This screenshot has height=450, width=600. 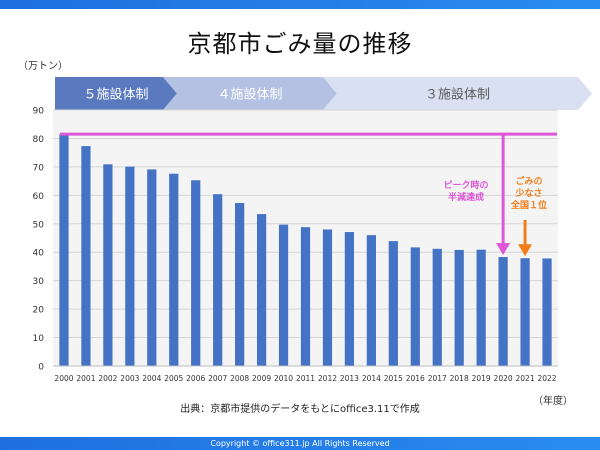 What do you see at coordinates (393, 378) in the screenshot?
I see `x-tick-label: 2015` at bounding box center [393, 378].